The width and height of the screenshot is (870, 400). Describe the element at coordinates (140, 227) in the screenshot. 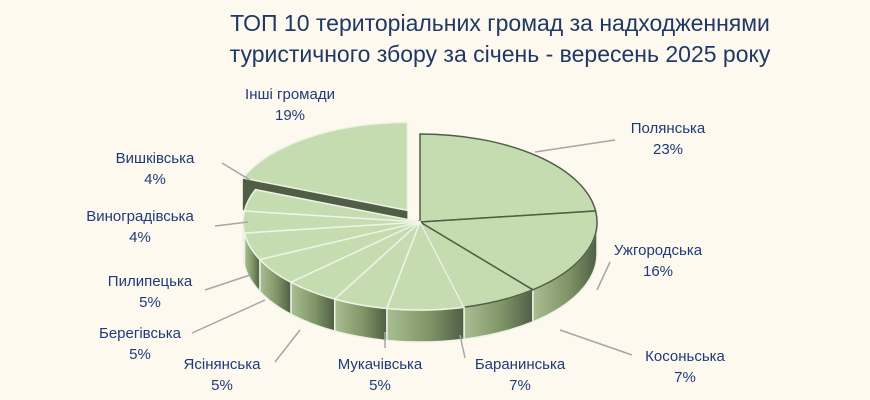

I see `data-label: Виноградівська 4%` at that location.